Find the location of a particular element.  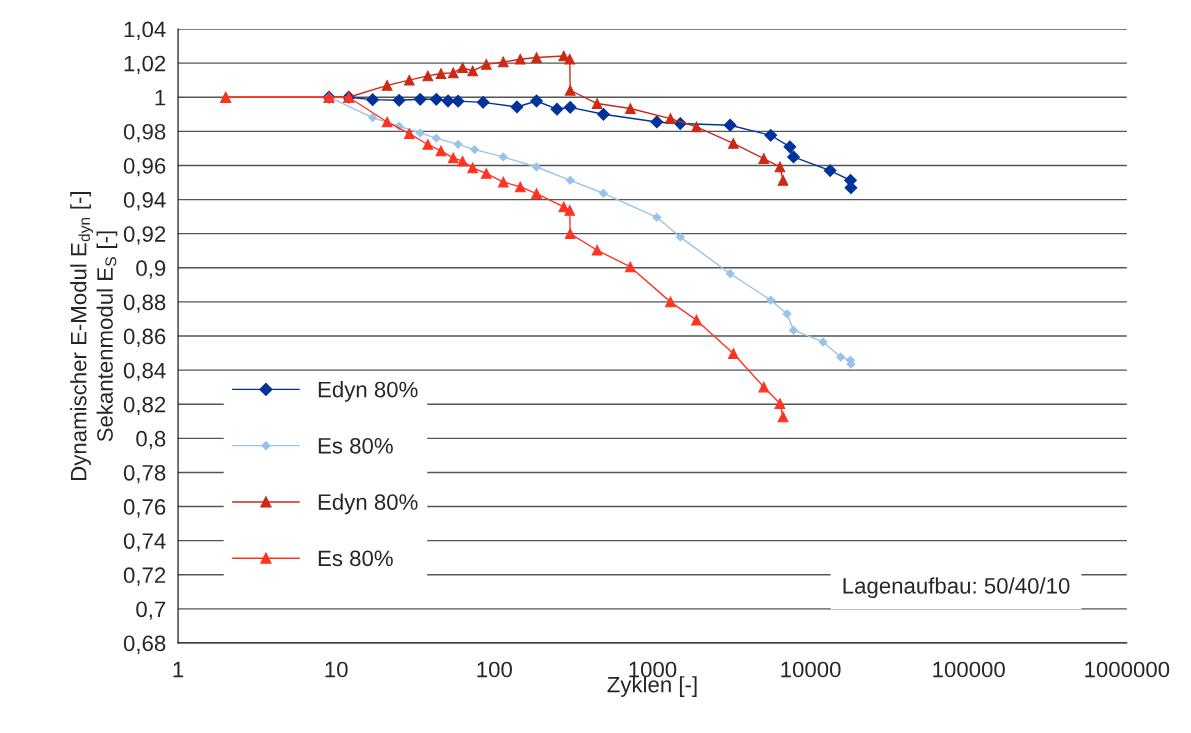

x-axis-title: Zyklen [-] is located at coordinates (652, 686).